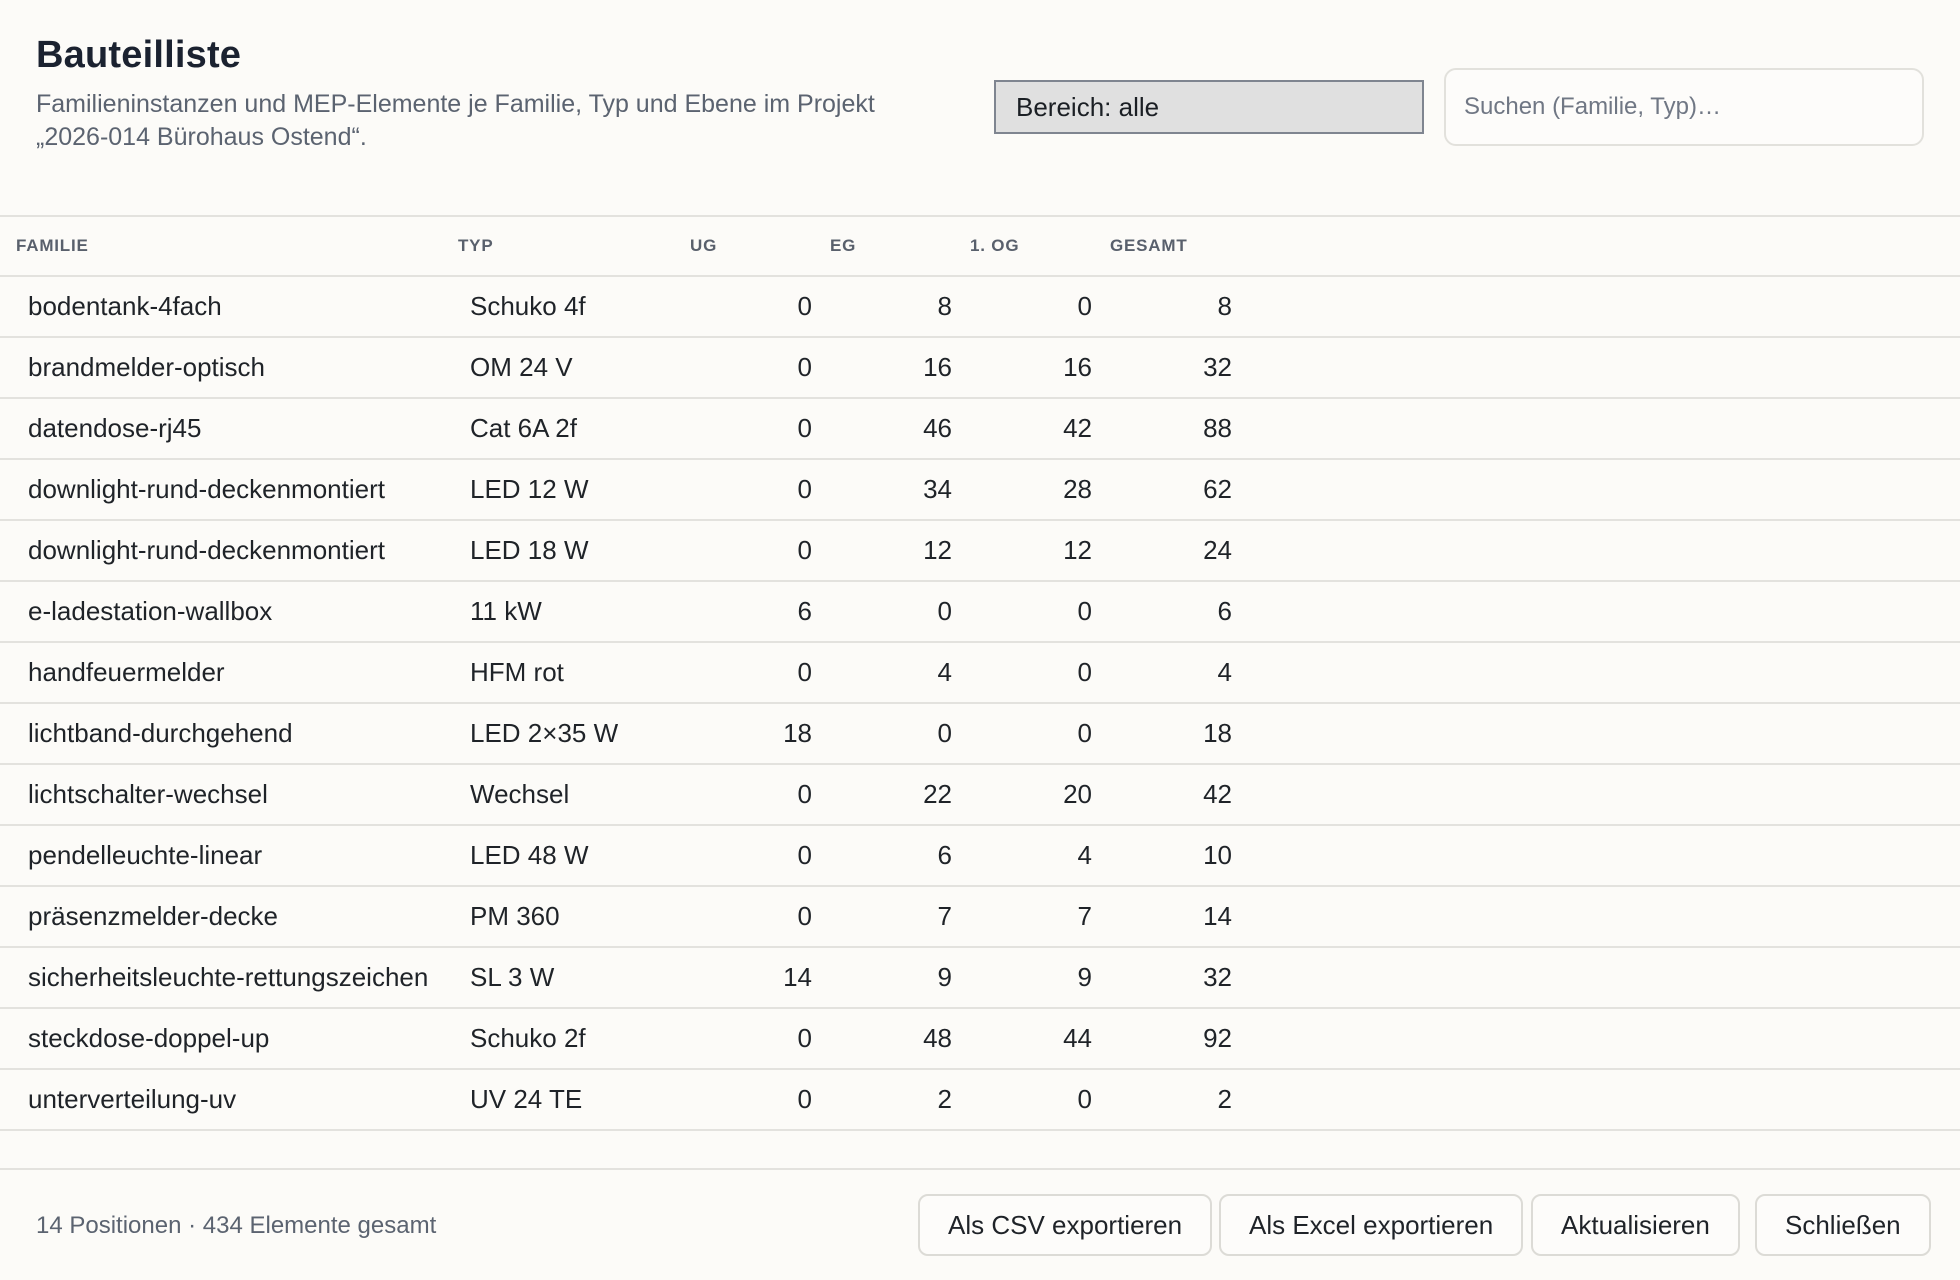 The width and height of the screenshot is (1960, 1280). Describe the element at coordinates (476, 245) in the screenshot. I see `column-header-typ: Typ` at that location.